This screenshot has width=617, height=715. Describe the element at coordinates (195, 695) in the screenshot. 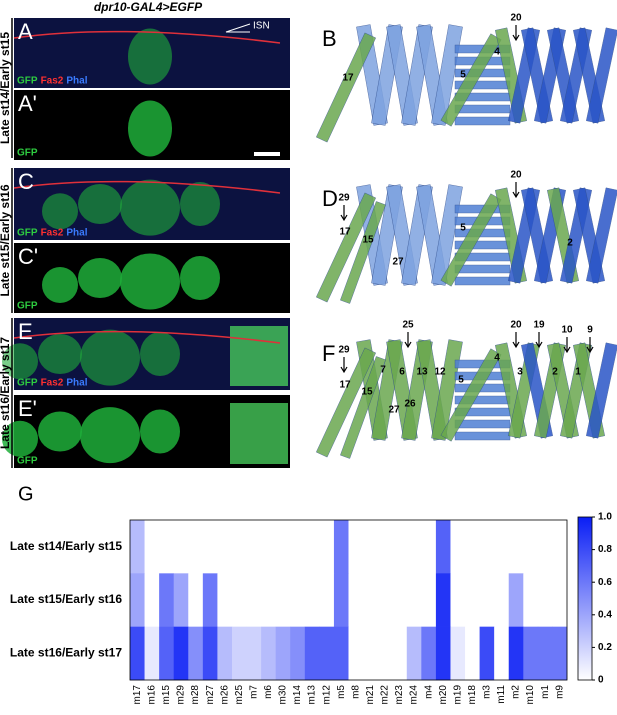

I see `column-label: m28` at that location.